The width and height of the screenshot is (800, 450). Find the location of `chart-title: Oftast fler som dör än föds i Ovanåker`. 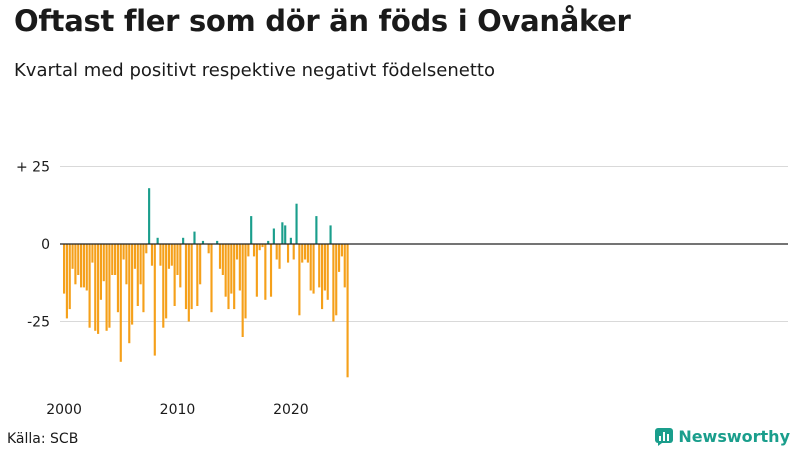

chart-title: Oftast fler som dör än föds i Ovanåker is located at coordinates (322, 21).